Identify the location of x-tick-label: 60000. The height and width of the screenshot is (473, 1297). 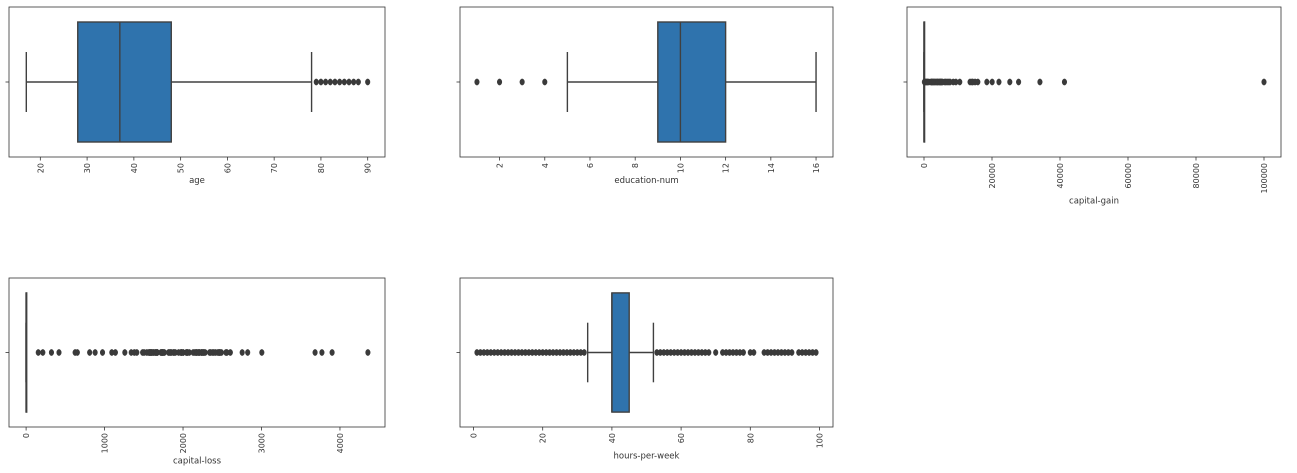
(1128, 175).